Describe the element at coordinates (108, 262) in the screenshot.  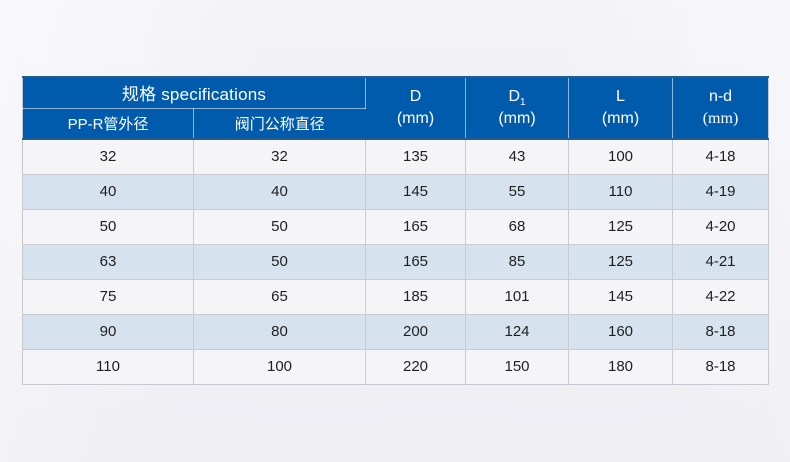
I see `table-cell: 63` at that location.